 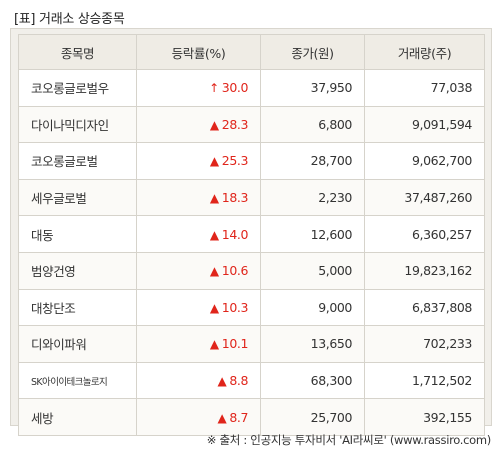 I want to click on change-rate-cell: ▲ 14.0, so click(x=198, y=234).